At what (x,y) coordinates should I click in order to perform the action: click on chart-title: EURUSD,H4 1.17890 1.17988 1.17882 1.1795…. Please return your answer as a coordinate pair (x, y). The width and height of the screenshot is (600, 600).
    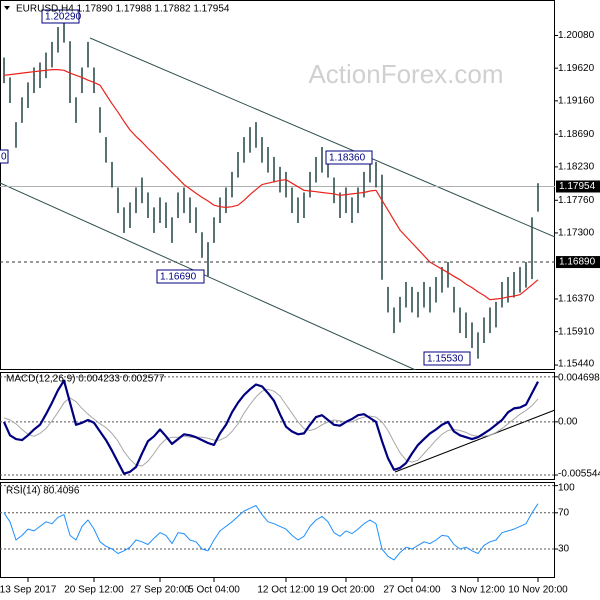
    Looking at the image, I should click on (123, 9).